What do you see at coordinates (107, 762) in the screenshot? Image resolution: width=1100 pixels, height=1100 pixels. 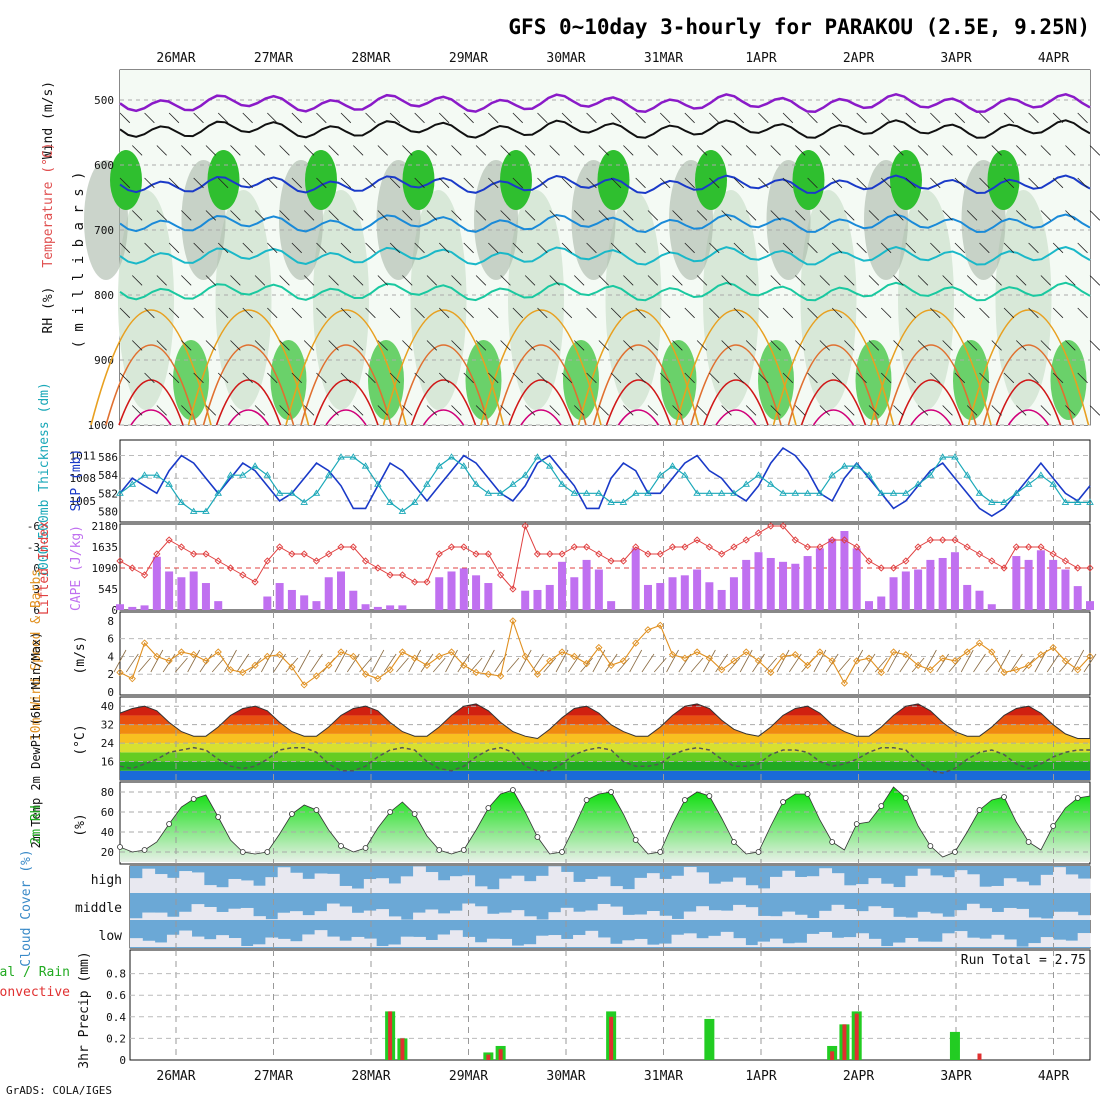 I see `y-tick-label: 16` at bounding box center [107, 762].